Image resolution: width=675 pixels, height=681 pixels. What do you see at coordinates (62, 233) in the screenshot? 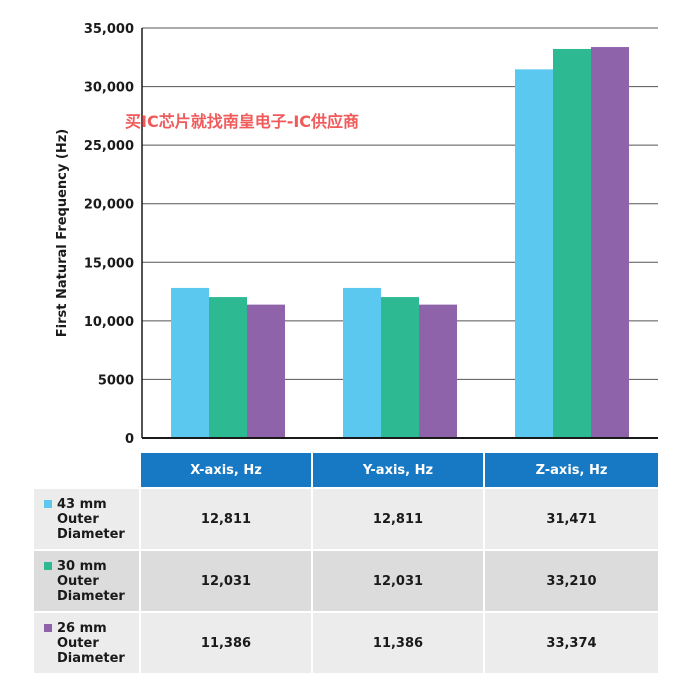
I see `y-axis-label: First Natural Frequency (Hz)` at bounding box center [62, 233].